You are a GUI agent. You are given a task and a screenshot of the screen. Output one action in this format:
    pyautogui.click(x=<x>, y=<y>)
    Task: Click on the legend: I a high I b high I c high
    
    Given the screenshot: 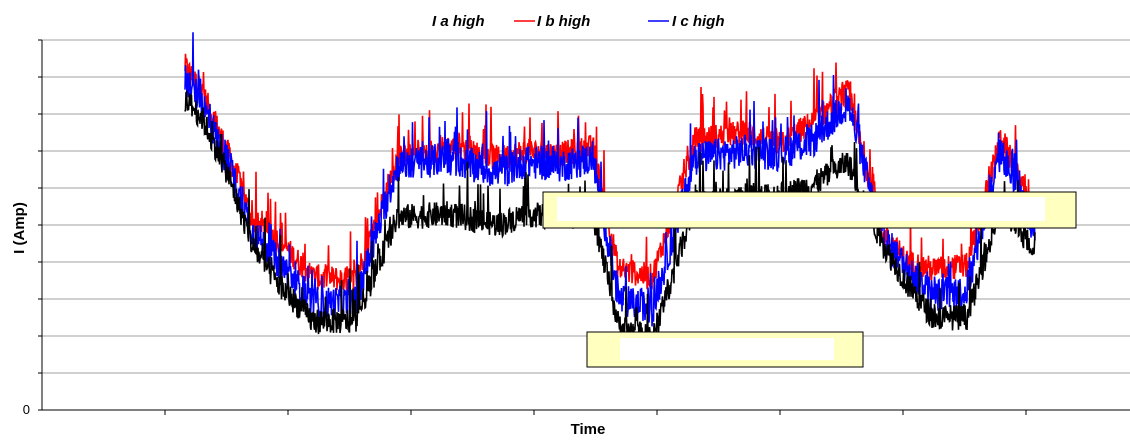 What is the action you would take?
    pyautogui.click(x=595, y=22)
    